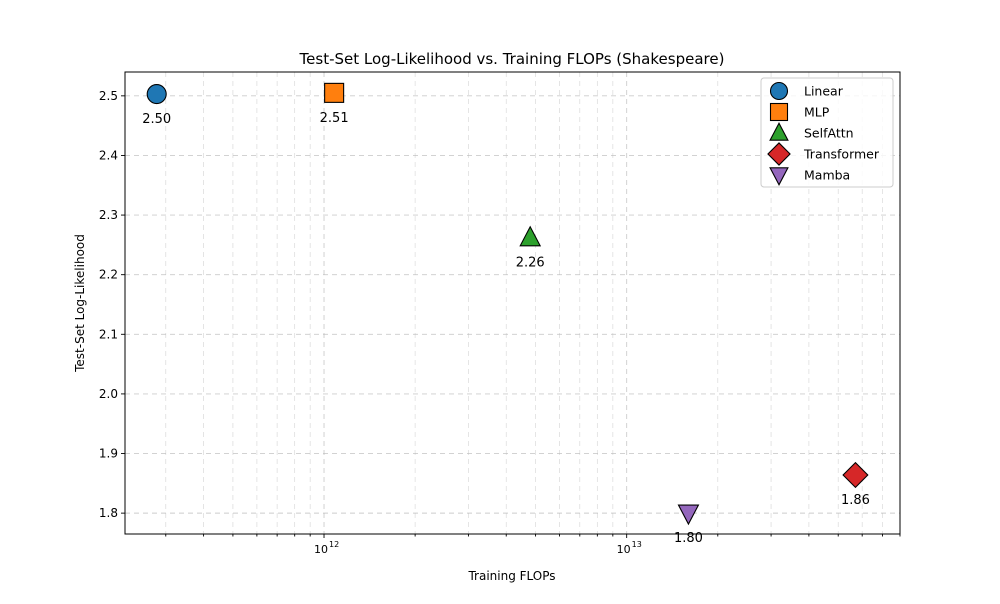 The height and width of the screenshot is (604, 1000). I want to click on y-tick-label: 2.0, so click(108, 394).